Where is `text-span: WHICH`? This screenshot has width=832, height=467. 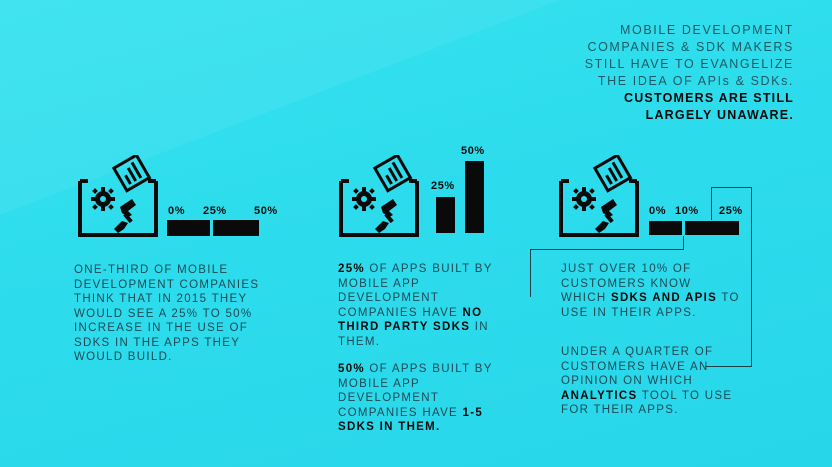 text-span: WHICH is located at coordinates (586, 298).